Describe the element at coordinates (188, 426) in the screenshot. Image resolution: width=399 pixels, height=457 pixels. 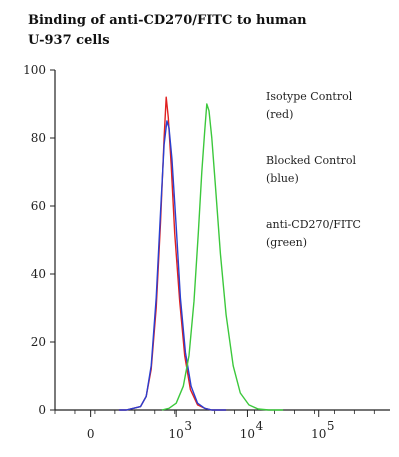
I see `x-tick-exponent: 3` at that location.